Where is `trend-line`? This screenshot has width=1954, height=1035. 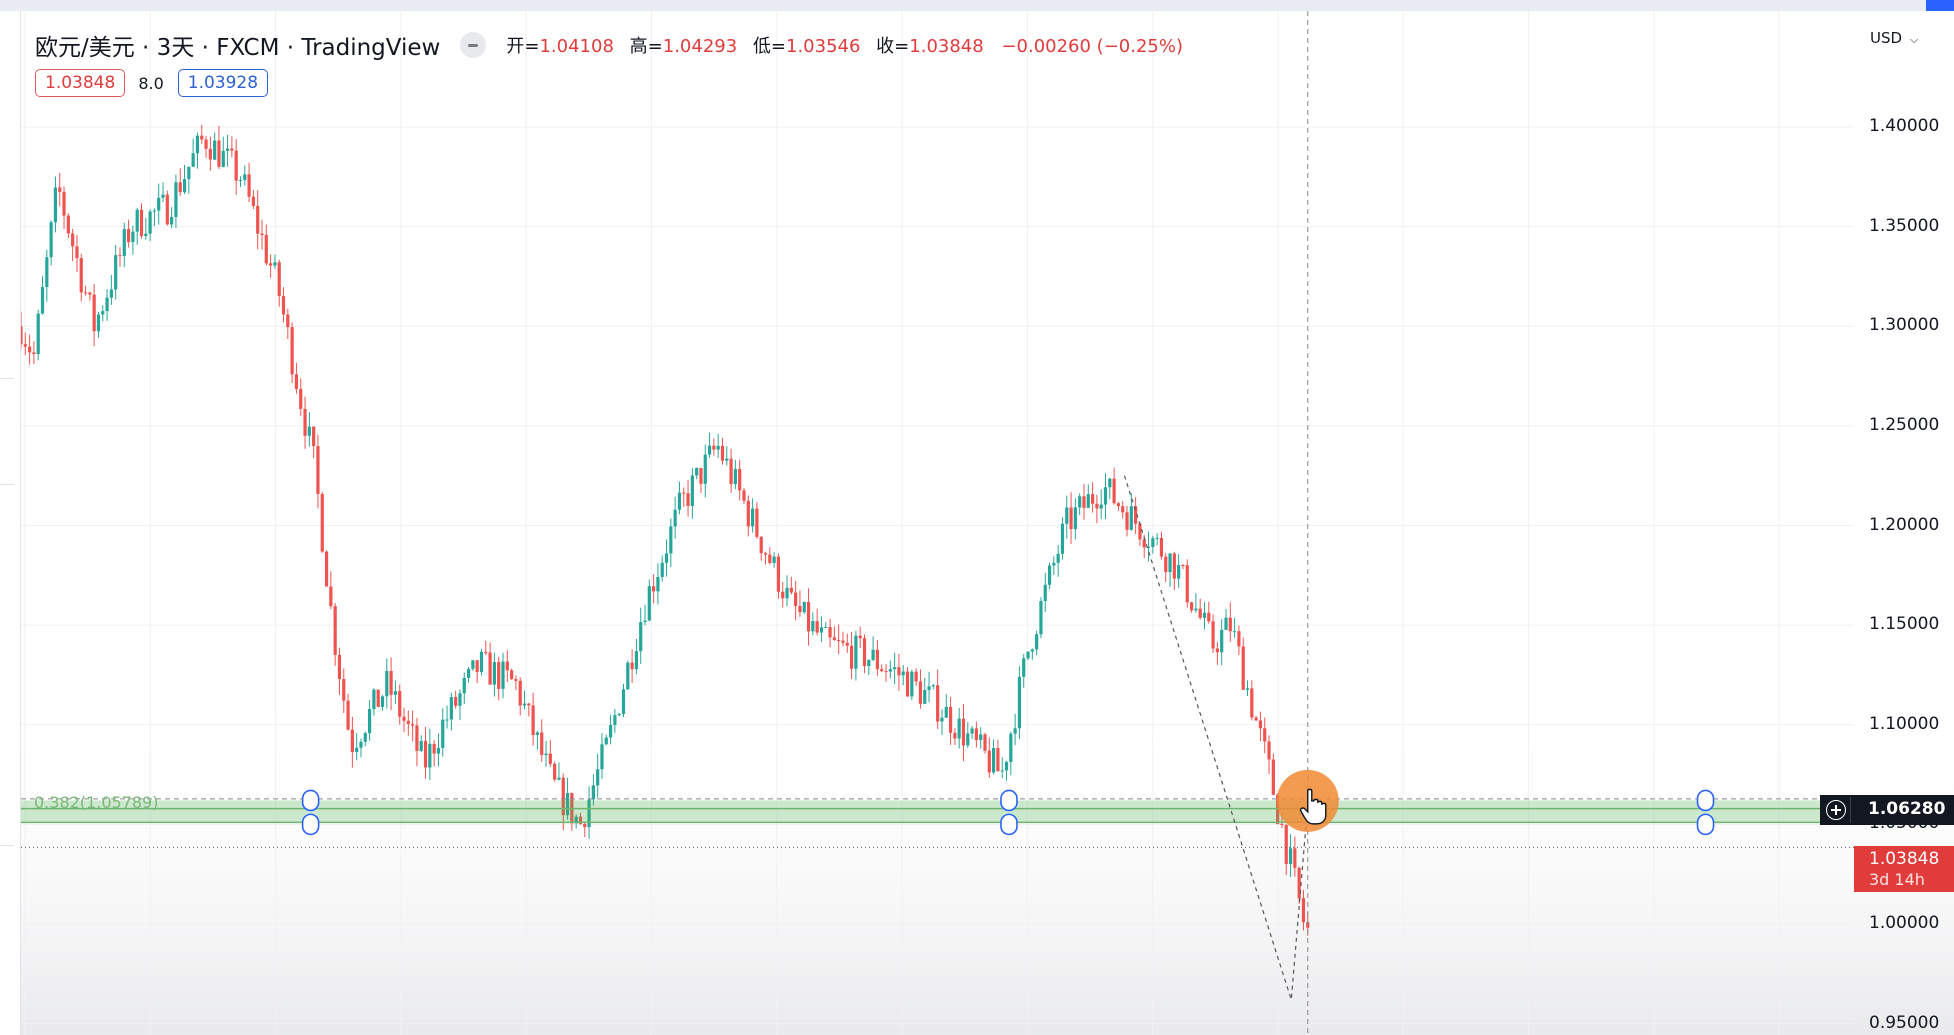 trend-line is located at coordinates (1216, 737).